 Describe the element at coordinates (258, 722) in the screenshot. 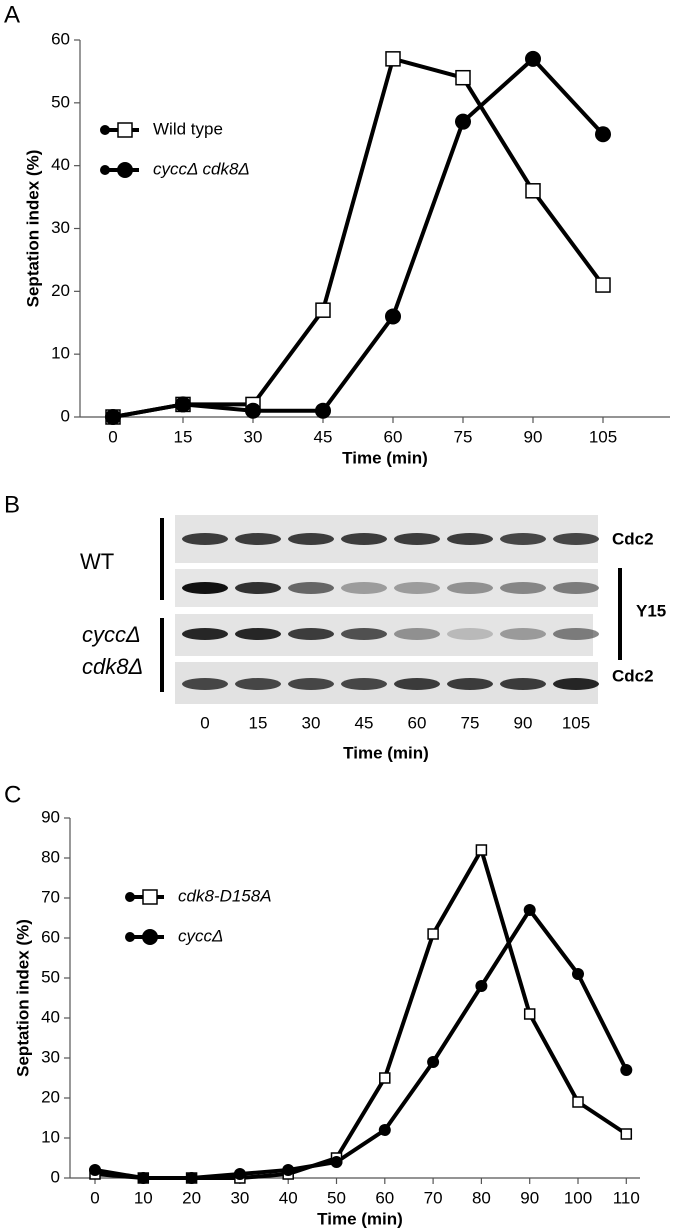

I see `lane-label: 15` at that location.